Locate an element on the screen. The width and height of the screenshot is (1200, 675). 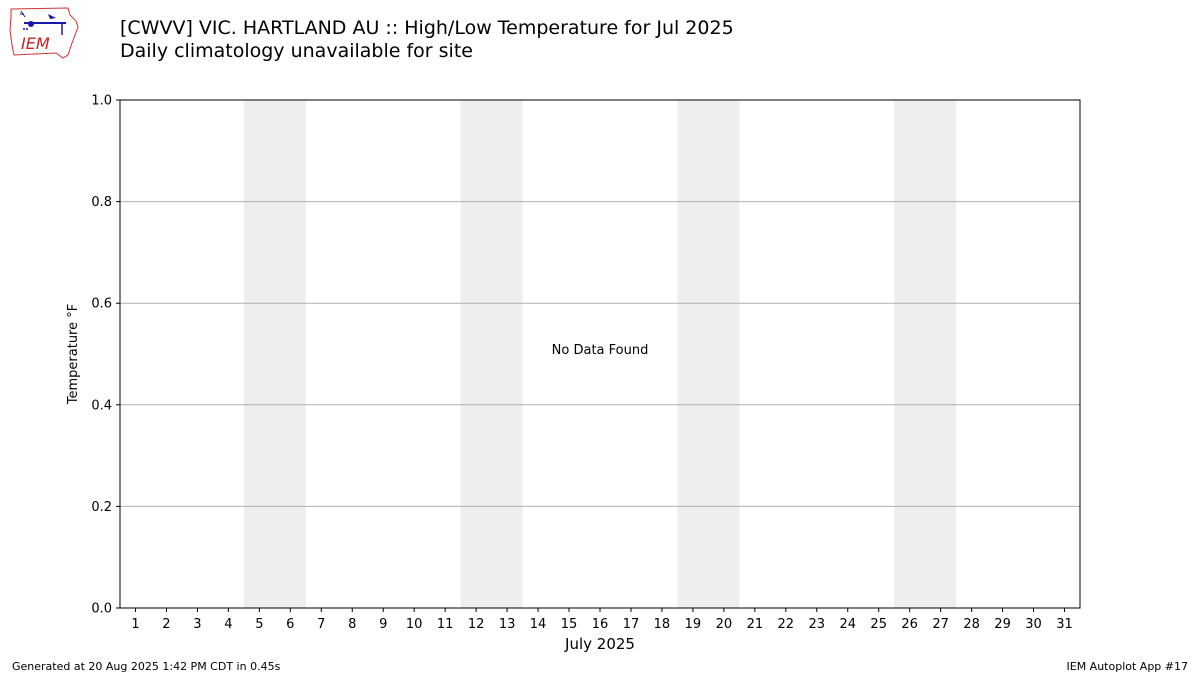
x-tick-label: 8 is located at coordinates (352, 624).